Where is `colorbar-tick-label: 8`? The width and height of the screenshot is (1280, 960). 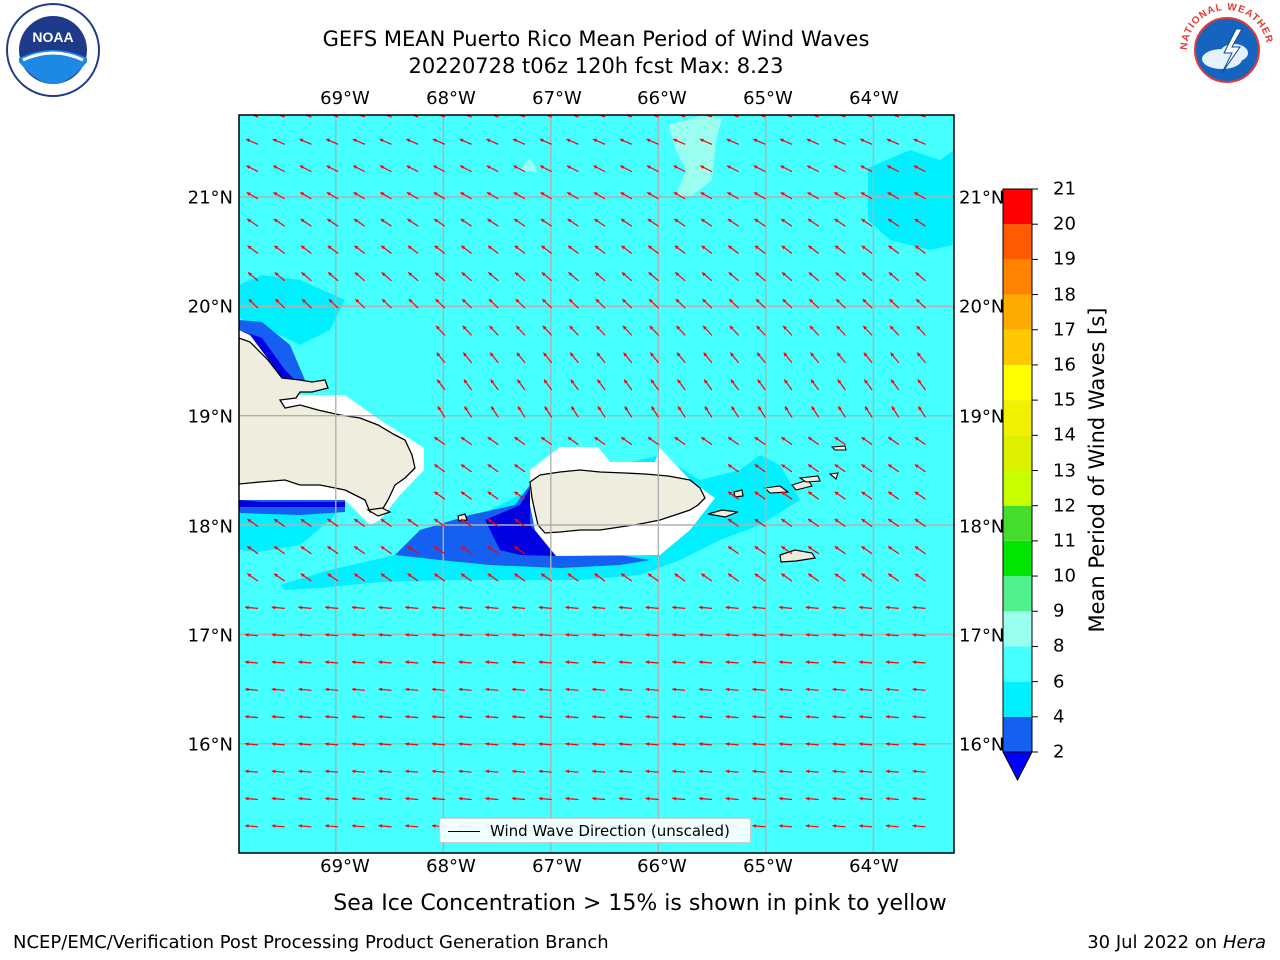 colorbar-tick-label: 8 is located at coordinates (1059, 646).